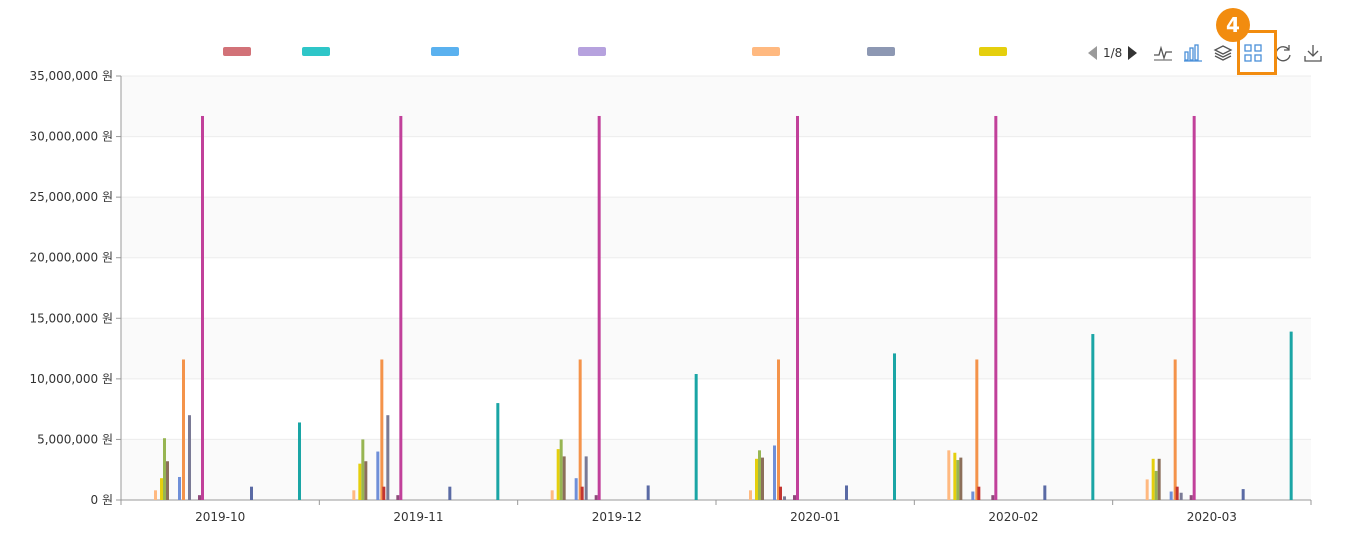 The height and width of the screenshot is (549, 1365). Describe the element at coordinates (815, 517) in the screenshot. I see `x-tick-label: 2020-01` at that location.